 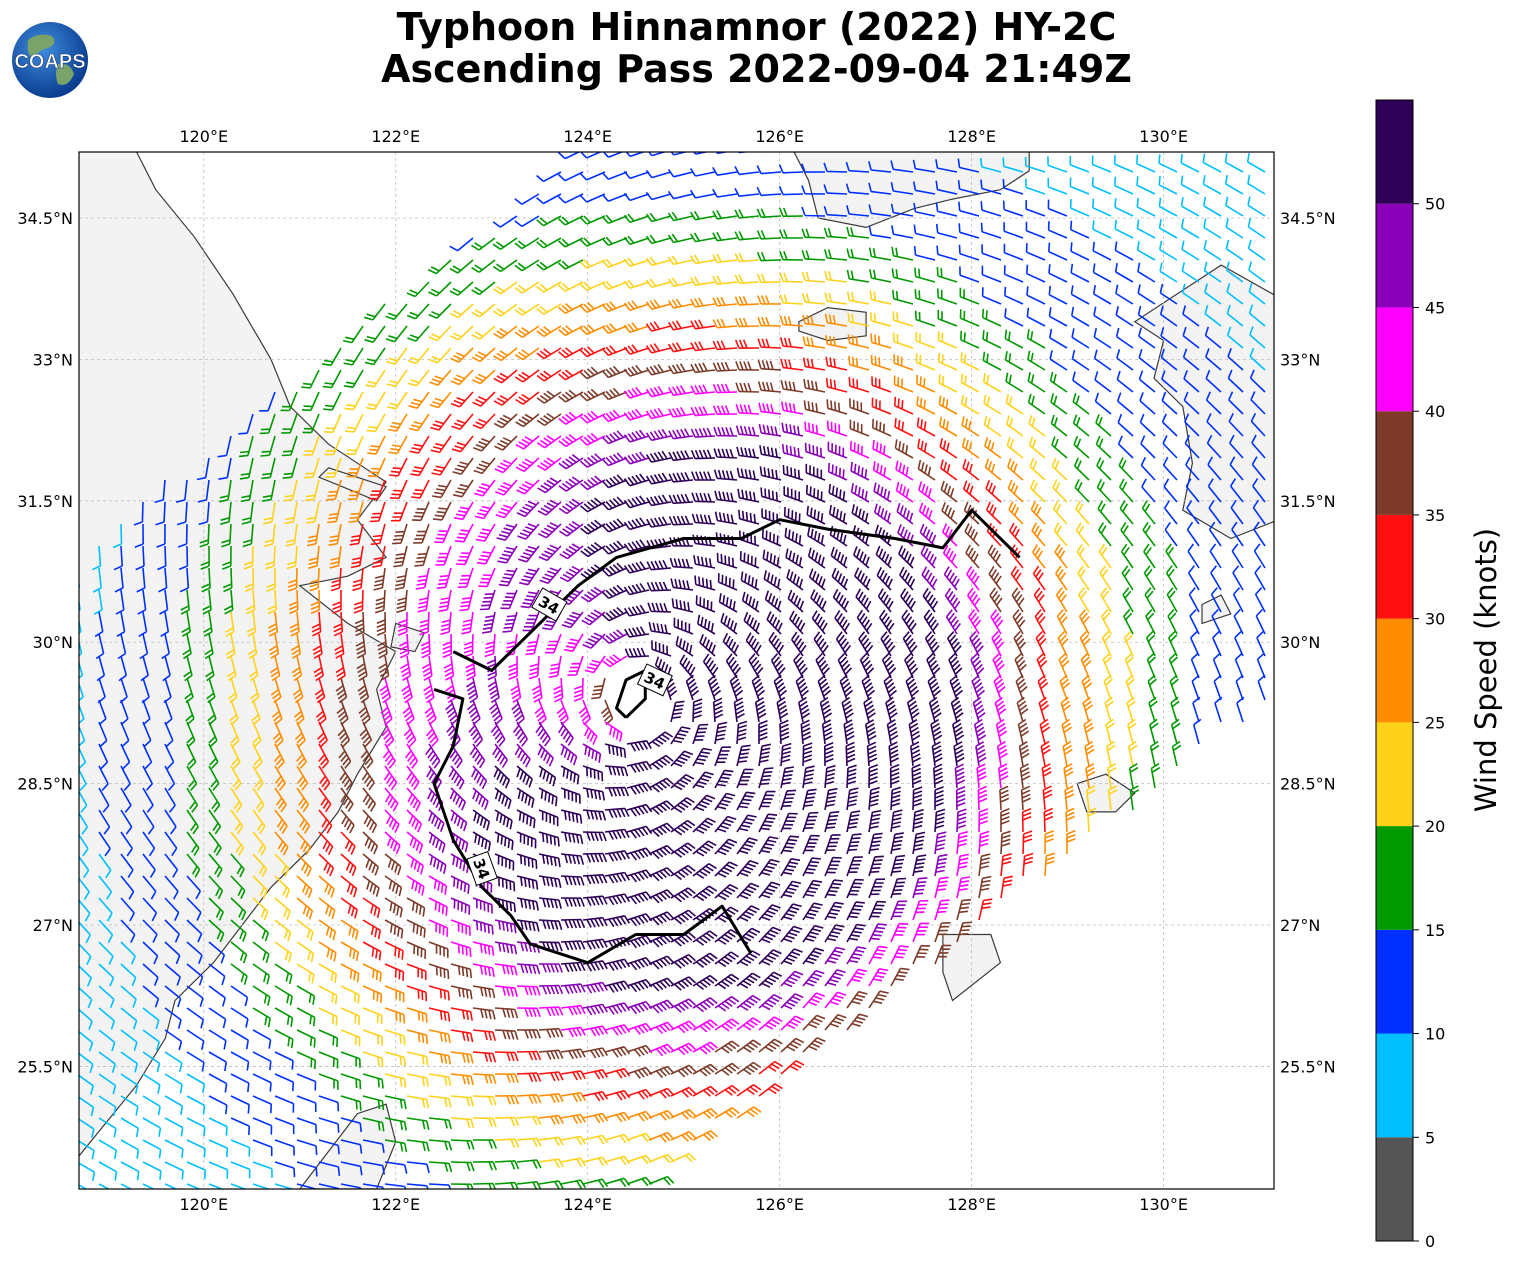 I want to click on lat-tick-label-left: 34.5°N, so click(x=45, y=218).